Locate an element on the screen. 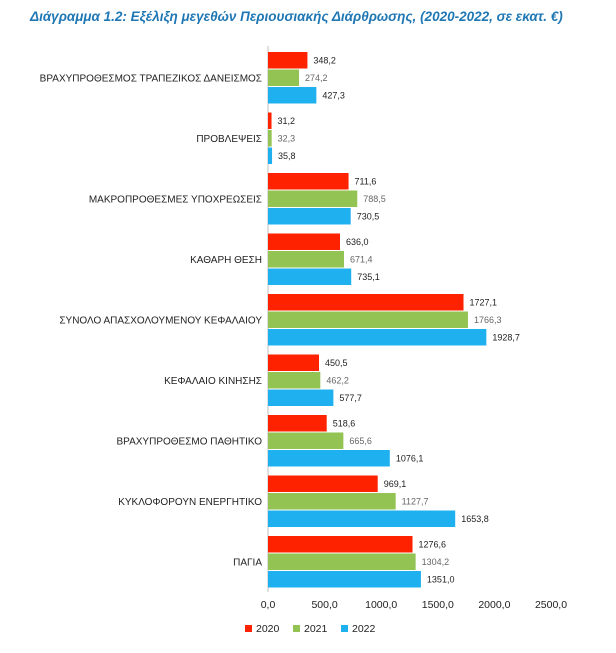  x-tick-label: 2500,0 is located at coordinates (551, 605).